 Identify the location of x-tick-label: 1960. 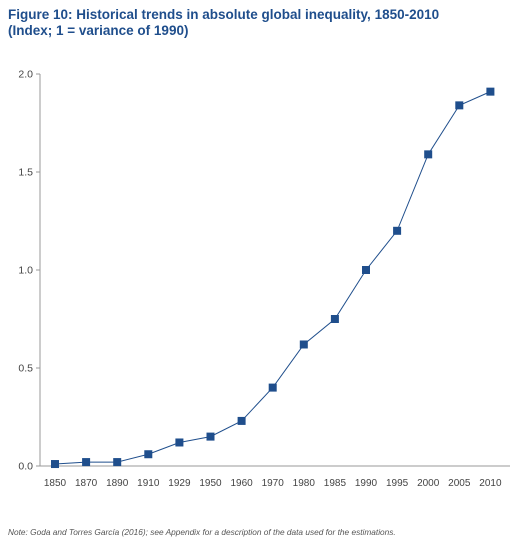
(241, 483).